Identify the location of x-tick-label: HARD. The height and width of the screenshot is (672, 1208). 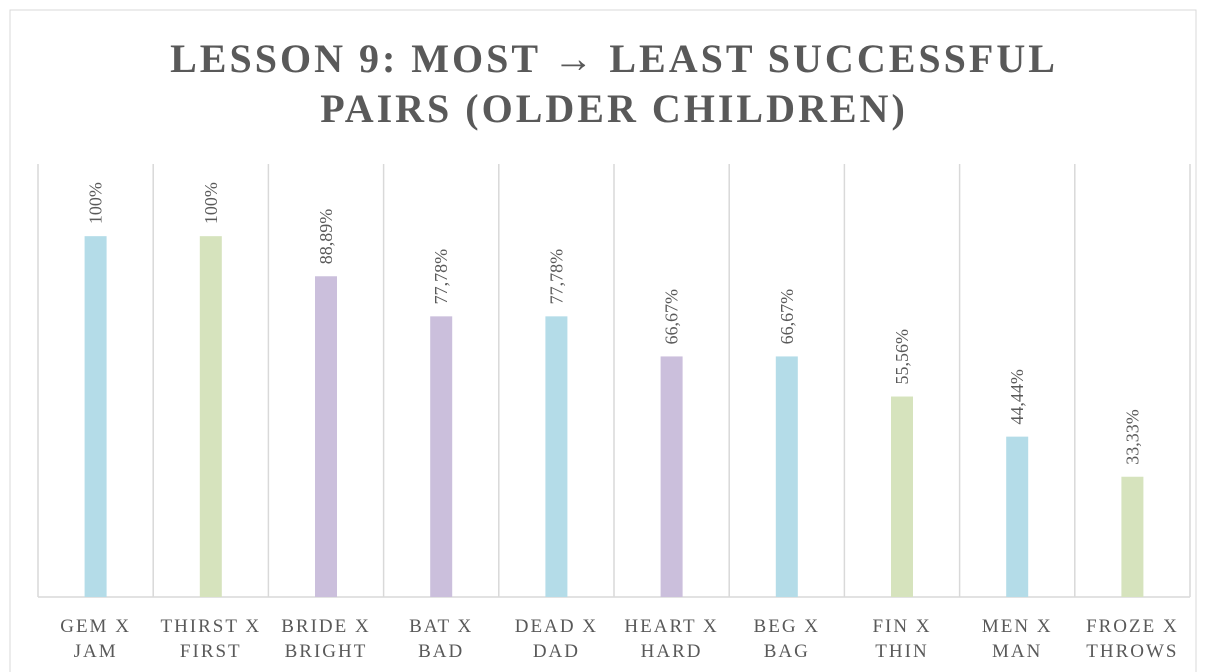
(672, 651).